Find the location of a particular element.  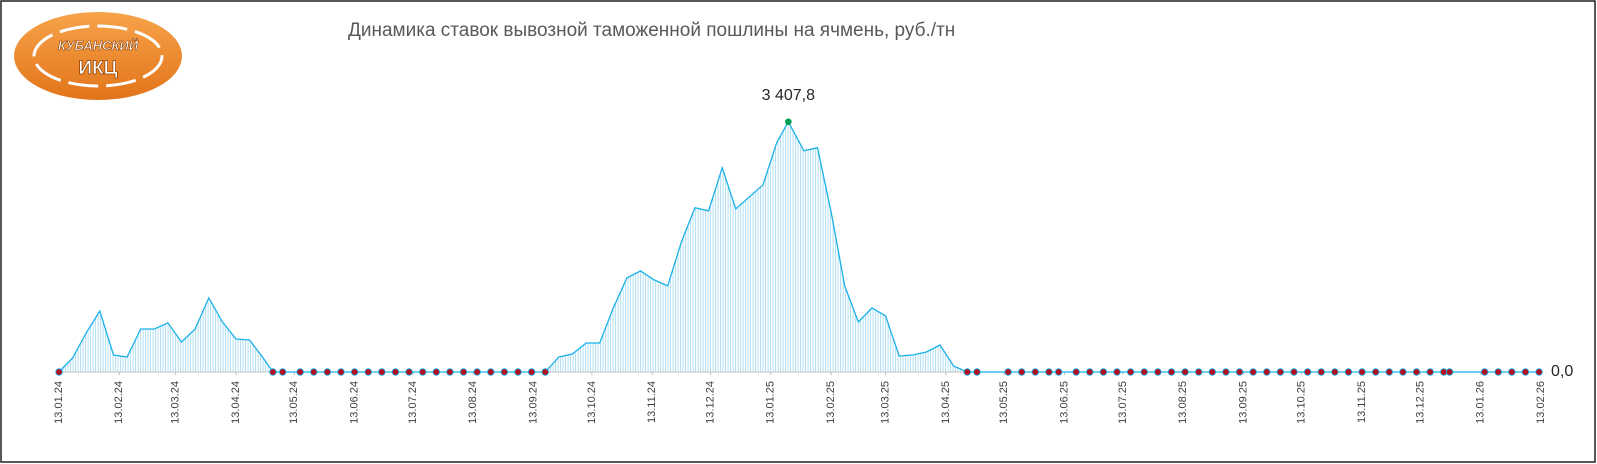

x-tick-label: 13.10.25 is located at coordinates (1302, 402).